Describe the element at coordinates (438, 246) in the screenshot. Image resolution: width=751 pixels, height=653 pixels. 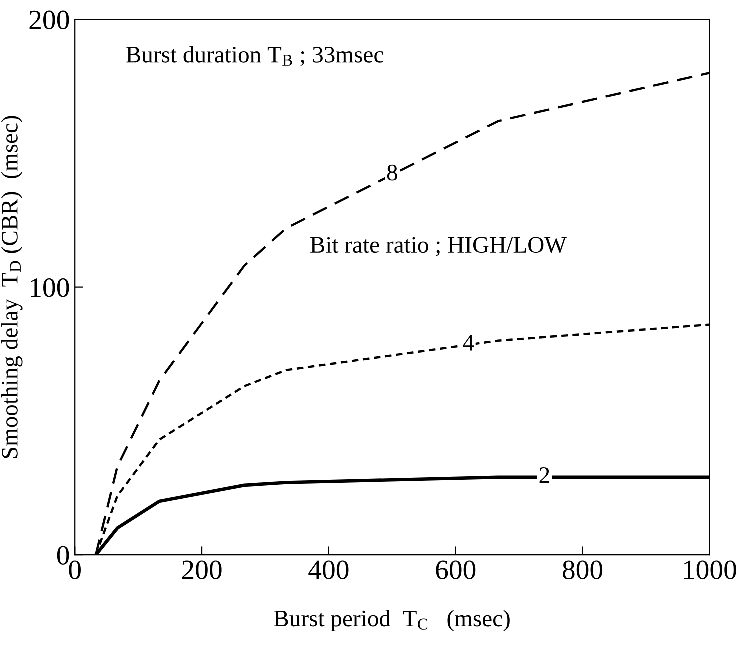
I see `annotation: Bit rate ratio ; HIGH/LOW` at that location.